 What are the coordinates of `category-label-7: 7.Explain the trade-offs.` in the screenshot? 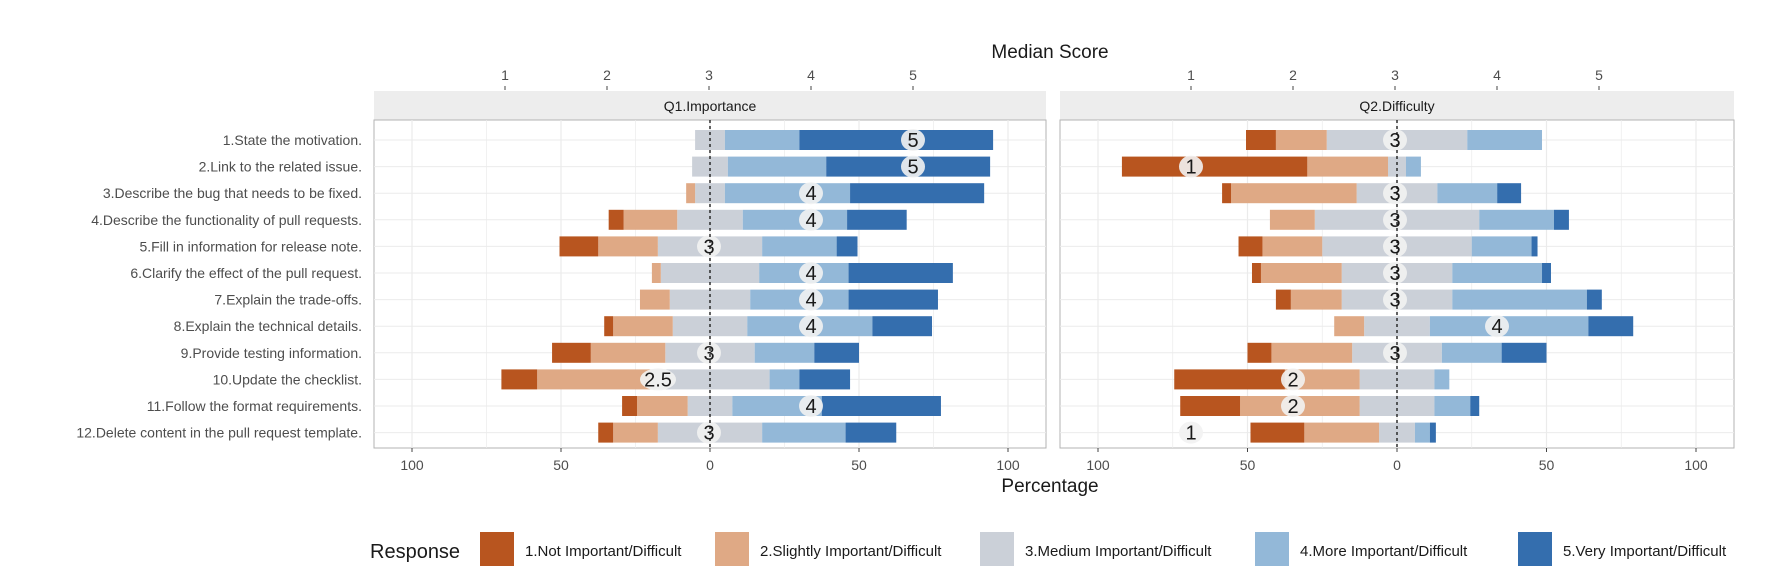 It's located at (288, 300).